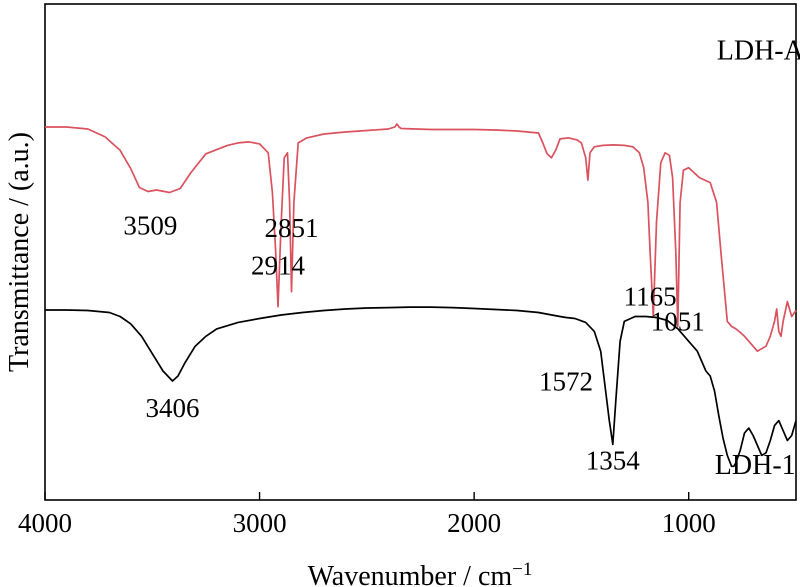 The image size is (800, 587). Describe the element at coordinates (755, 465) in the screenshot. I see `series-label: LDH-1` at that location.